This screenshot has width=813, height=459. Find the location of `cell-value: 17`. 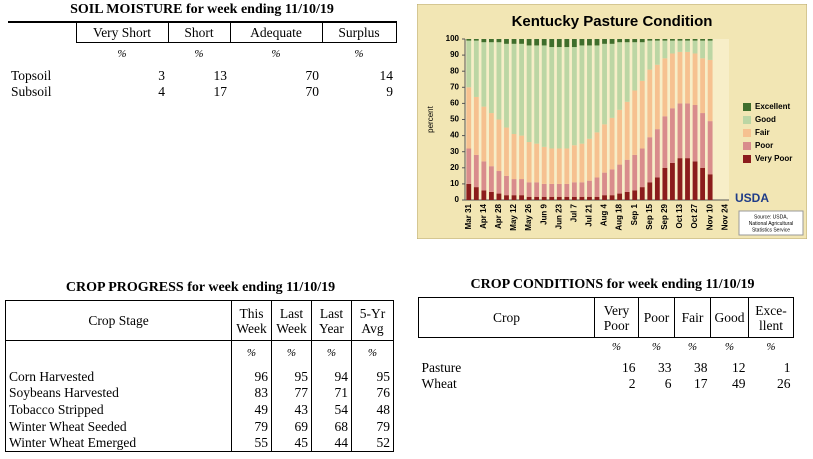

cell-value: 17 is located at coordinates (701, 383).